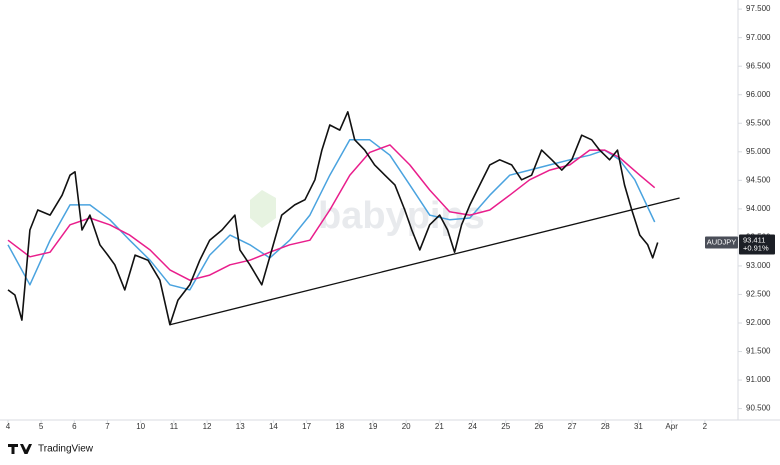 This screenshot has width=780, height=465. Describe the element at coordinates (758, 179) in the screenshot. I see `y-tick-label: 94.500` at that location.